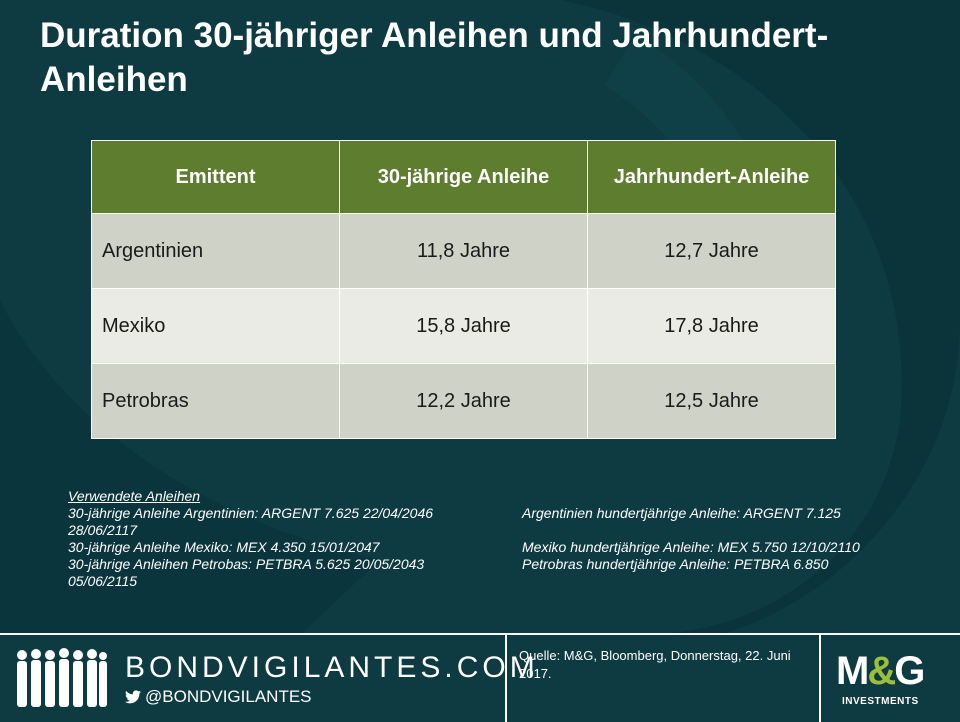 The height and width of the screenshot is (722, 960). Describe the element at coordinates (103, 581) in the screenshot. I see `notes-line3-wrap: 05/06/2115` at that location.